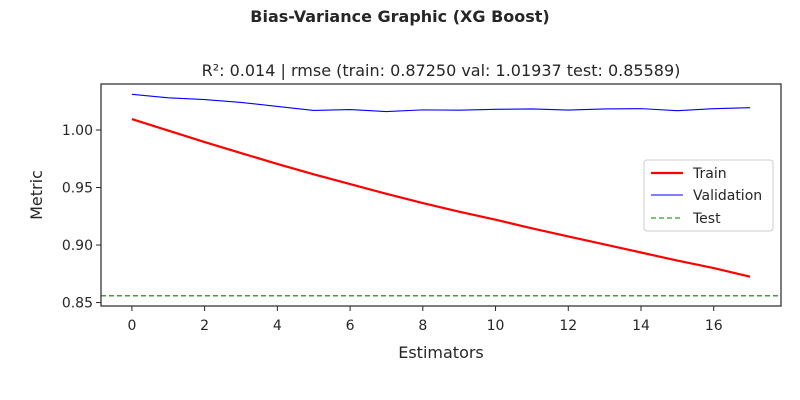 This screenshot has height=400, width=800. I want to click on series-line-validation, so click(441, 103).